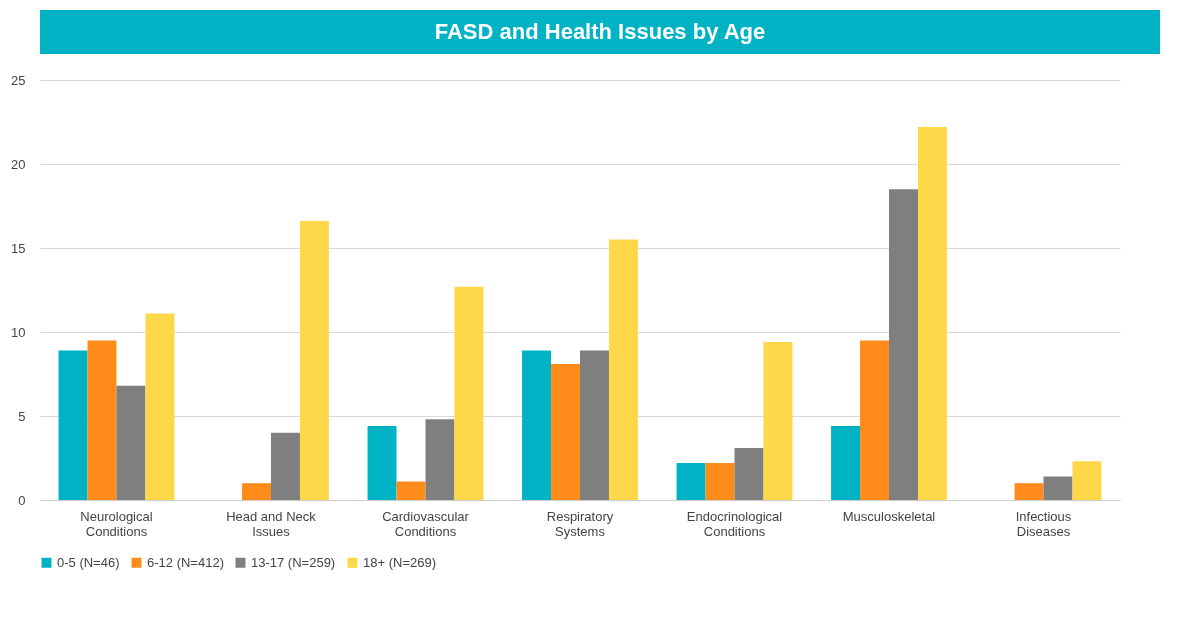 This screenshot has height=627, width=1178. Describe the element at coordinates (271, 523) in the screenshot. I see `x-tick-label: Head and Neck Issues` at that location.